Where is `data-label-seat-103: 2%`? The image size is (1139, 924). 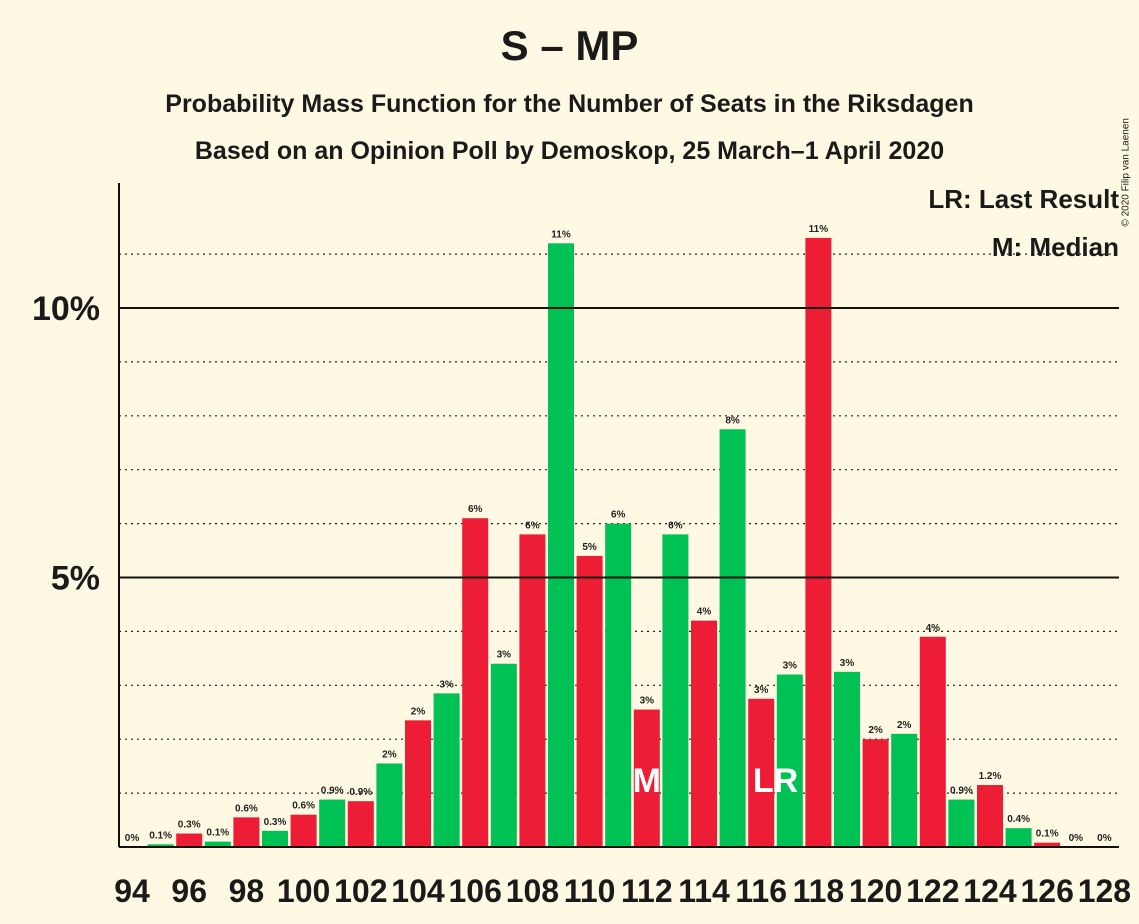 data-label-seat-103: 2% is located at coordinates (389, 754).